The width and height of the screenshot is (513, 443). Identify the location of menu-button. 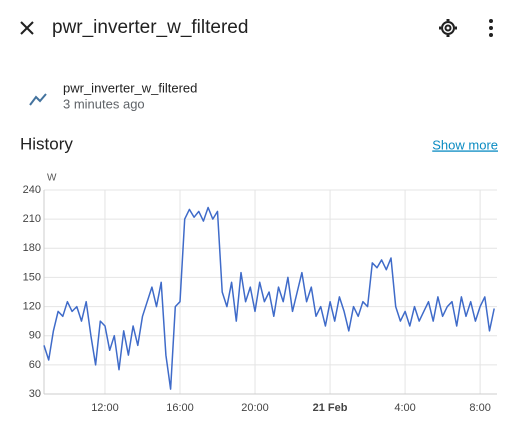
(491, 28).